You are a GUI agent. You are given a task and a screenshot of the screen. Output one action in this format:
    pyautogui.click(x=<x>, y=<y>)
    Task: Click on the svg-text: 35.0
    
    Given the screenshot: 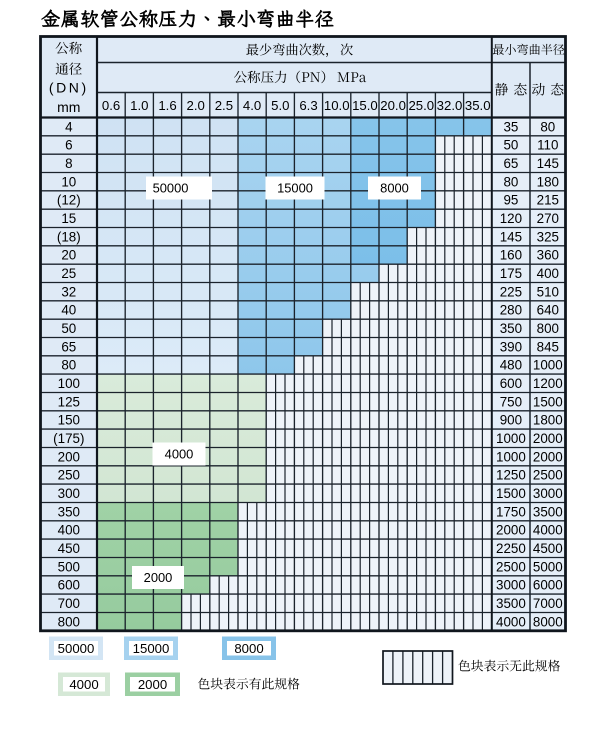 What is the action you would take?
    pyautogui.click(x=478, y=105)
    